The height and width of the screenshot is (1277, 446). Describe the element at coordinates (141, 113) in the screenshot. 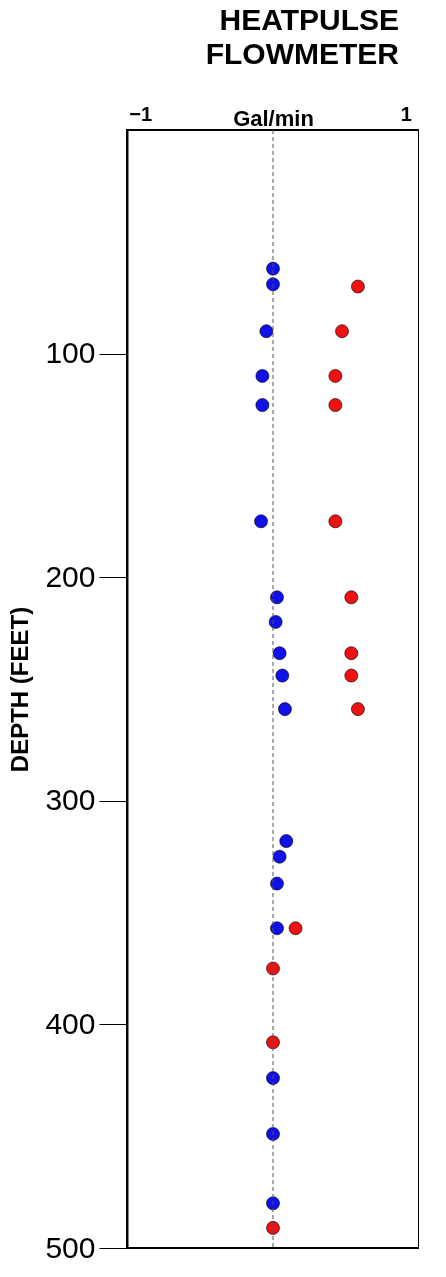

I see `x-tick-label: −1` at that location.